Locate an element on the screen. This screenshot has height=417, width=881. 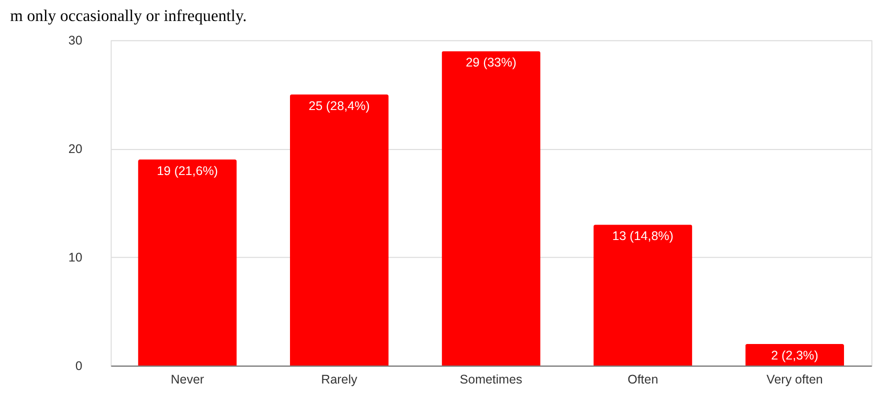
y-tick-label: 10 is located at coordinates (75, 257).